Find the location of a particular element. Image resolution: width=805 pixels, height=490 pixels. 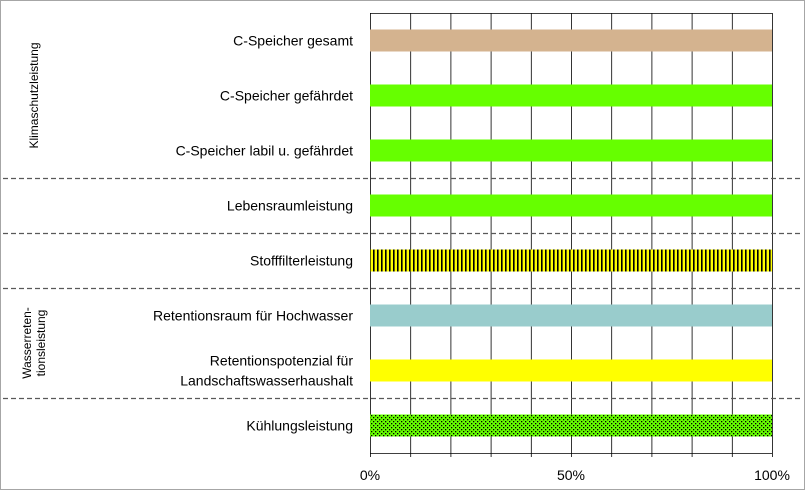

category-label: Retentionsraum für Hochwasser is located at coordinates (253, 316).